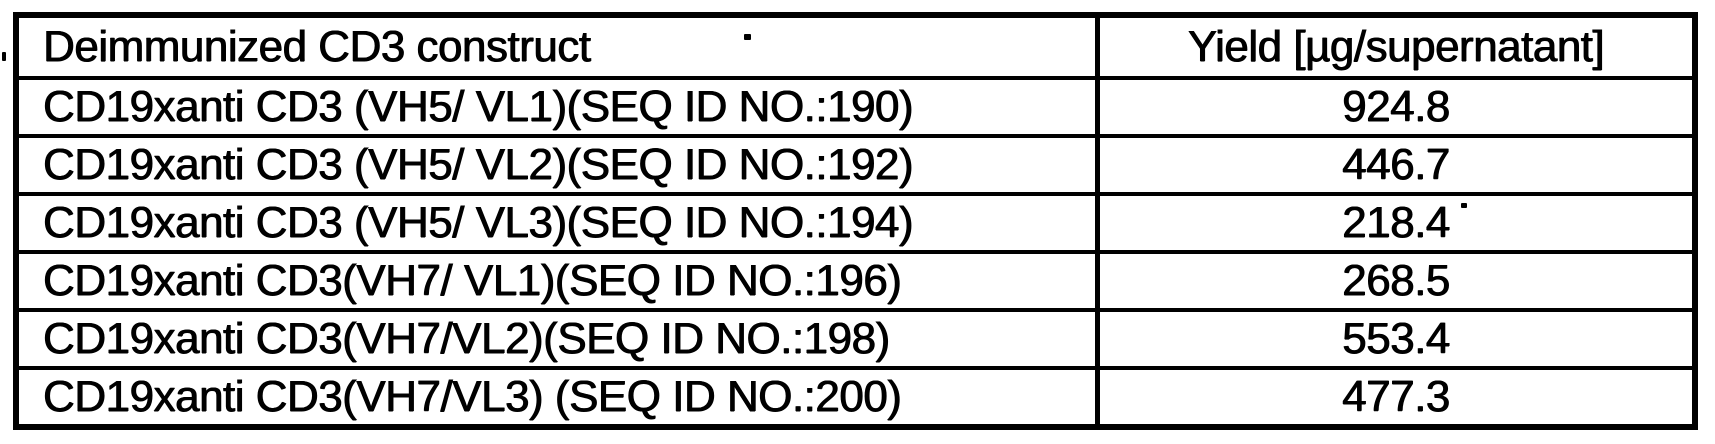 This screenshot has height=444, width=1715. I want to click on yield-cell: 924.8, so click(1393, 105).